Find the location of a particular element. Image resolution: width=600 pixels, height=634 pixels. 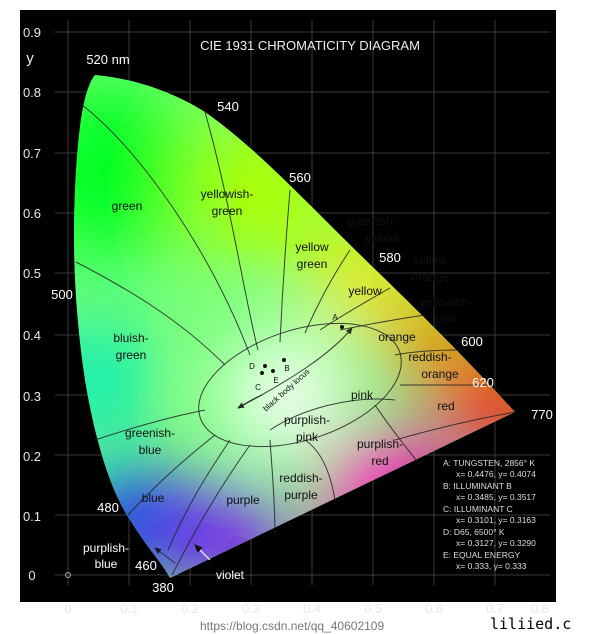

region-yellow: yellow is located at coordinates (365, 291).